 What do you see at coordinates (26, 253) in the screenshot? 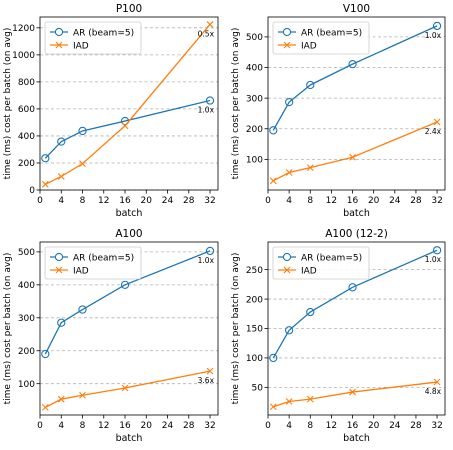
I see `y-tick-label: 500` at bounding box center [26, 253].